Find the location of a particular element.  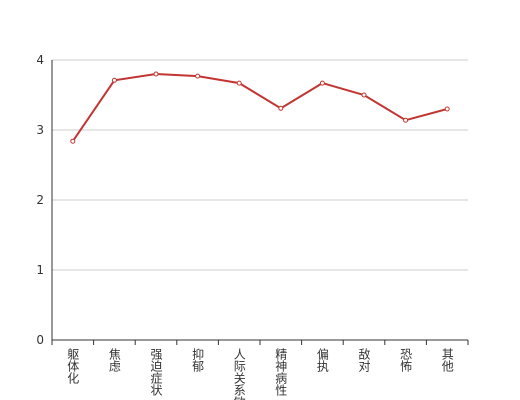

y-tick-label: 1 is located at coordinates (40, 270).